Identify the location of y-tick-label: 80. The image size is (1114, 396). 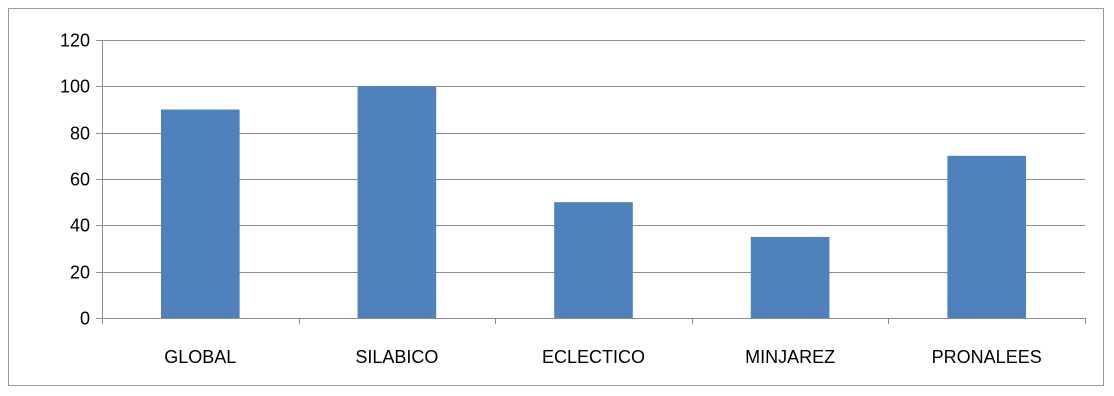
(80, 134).